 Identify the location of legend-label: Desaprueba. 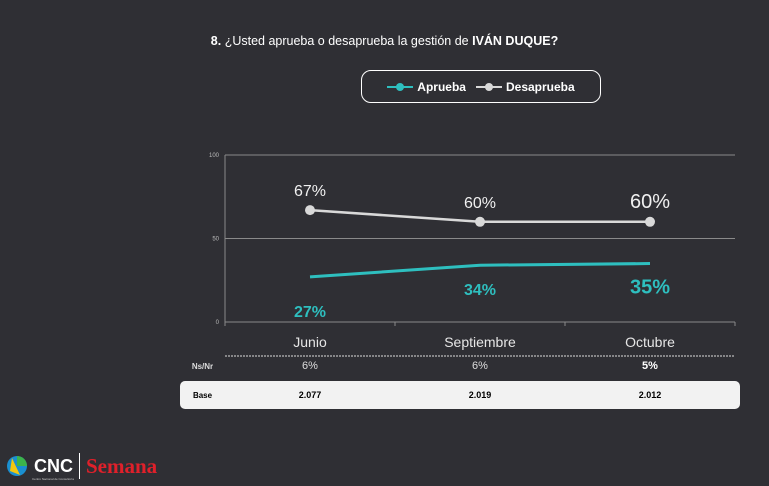
(540, 86).